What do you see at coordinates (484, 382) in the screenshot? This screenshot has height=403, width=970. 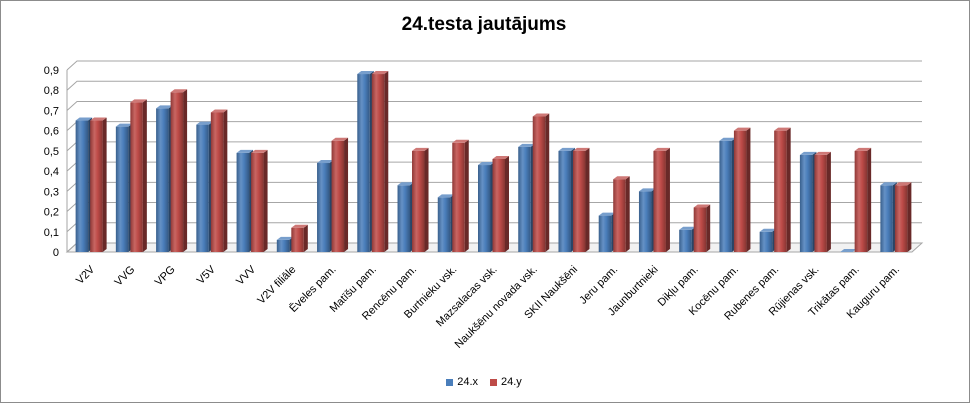 I see `chart-legend: 24.x 24.y` at bounding box center [484, 382].